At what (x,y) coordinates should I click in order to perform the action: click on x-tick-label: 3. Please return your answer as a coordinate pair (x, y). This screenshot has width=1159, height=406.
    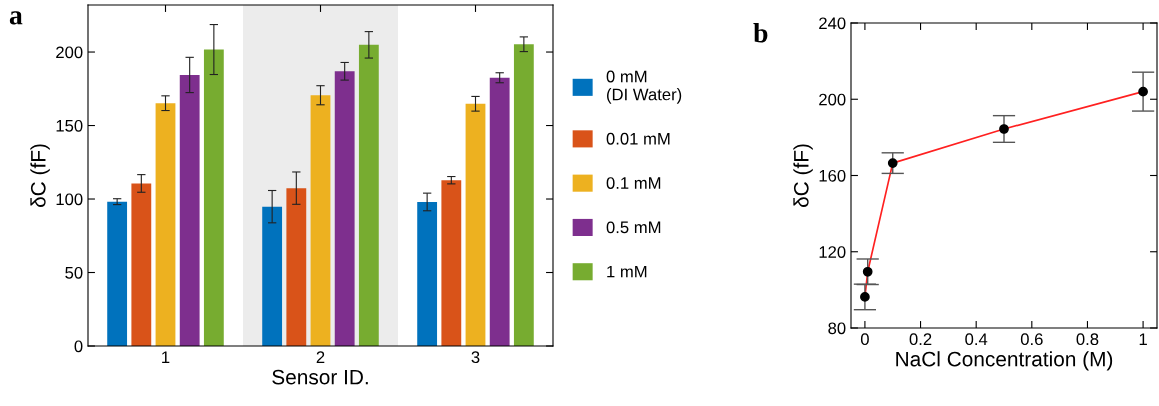
    Looking at the image, I should click on (475, 357).